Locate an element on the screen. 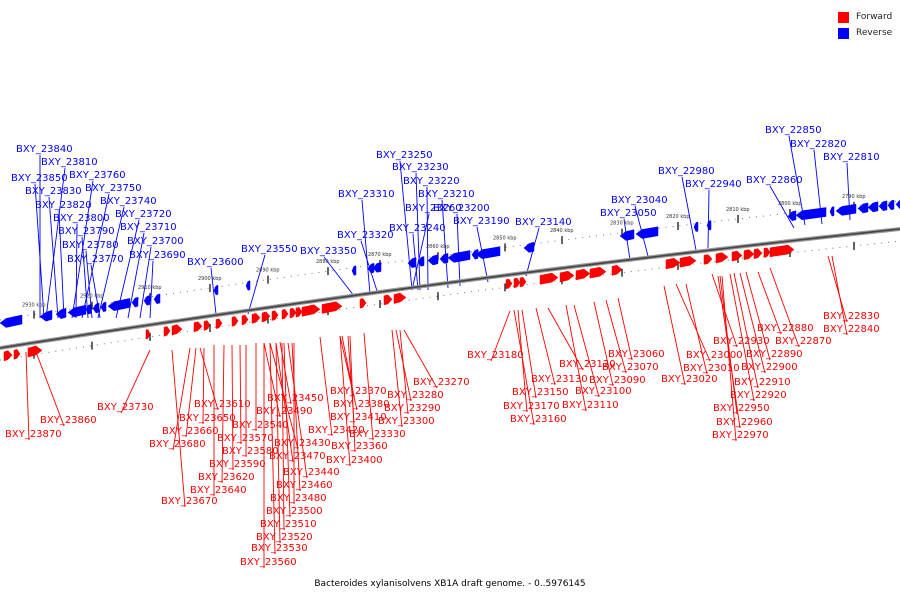 This screenshot has height=600, width=900. tick-label: 2910 kbp is located at coordinates (150, 288).